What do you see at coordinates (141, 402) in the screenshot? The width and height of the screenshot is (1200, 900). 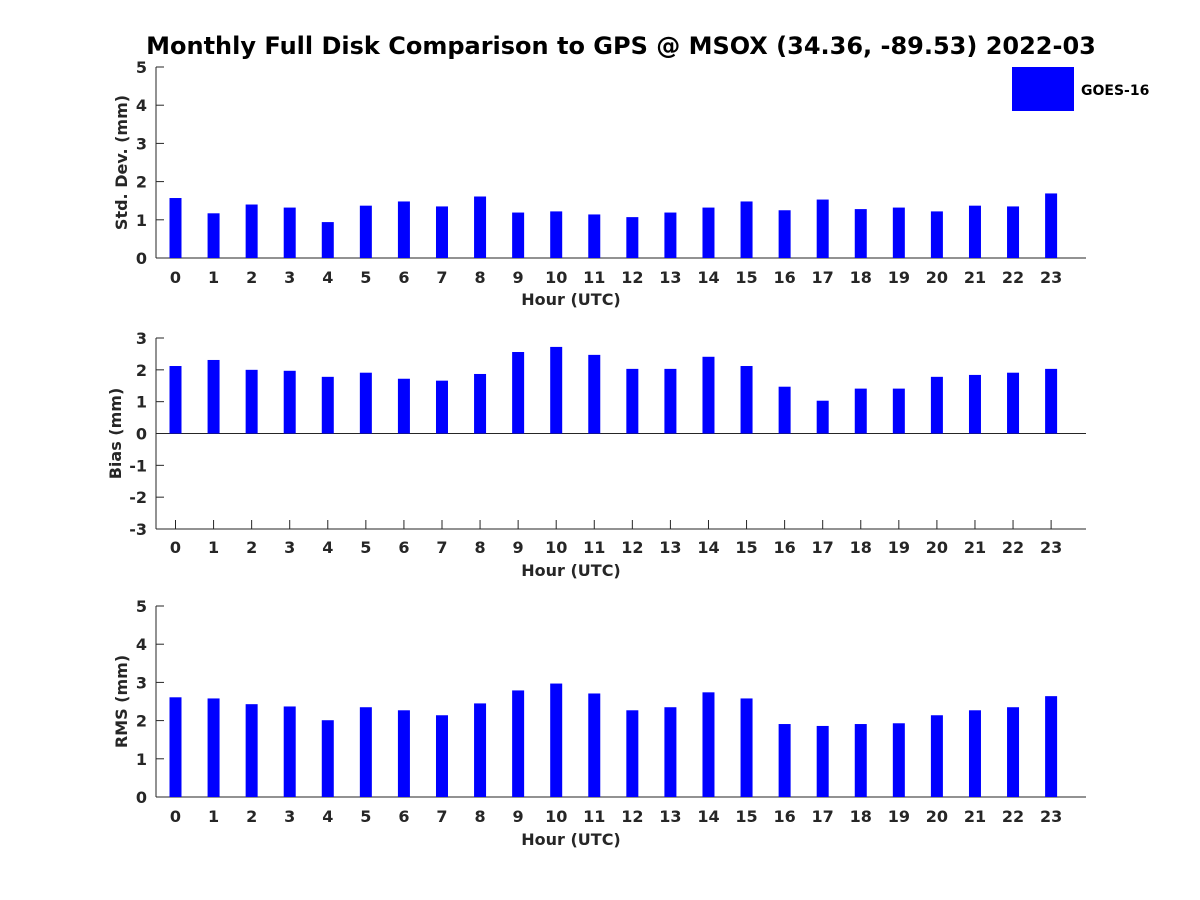 I see `y-tick-label: 1` at bounding box center [141, 402].